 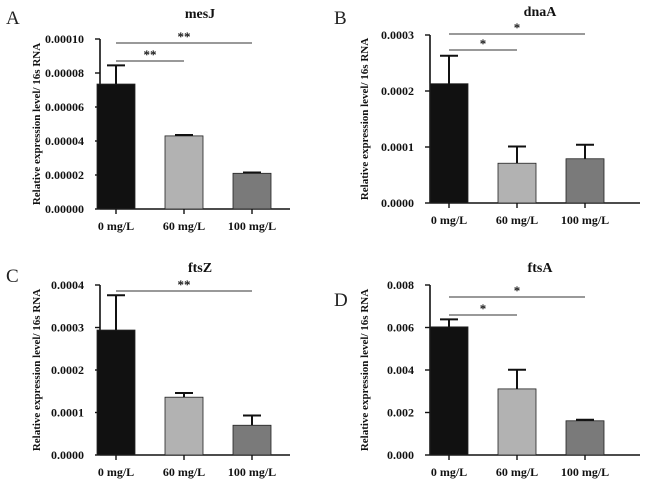 I want to click on chart-title: ftsA, so click(x=541, y=268).